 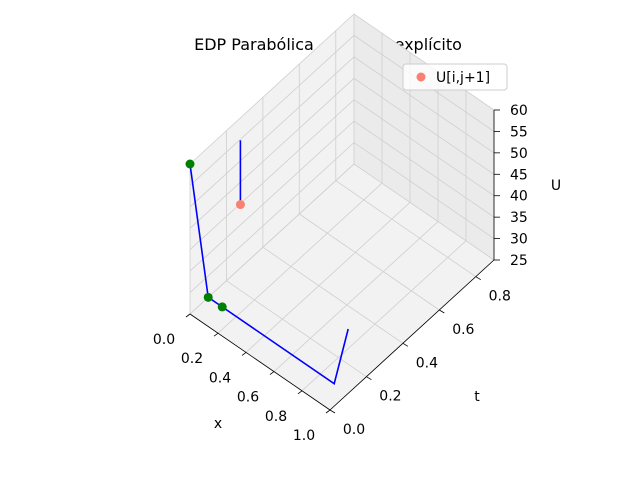 I want to click on x-tick-label: 1.0, so click(x=304, y=436).